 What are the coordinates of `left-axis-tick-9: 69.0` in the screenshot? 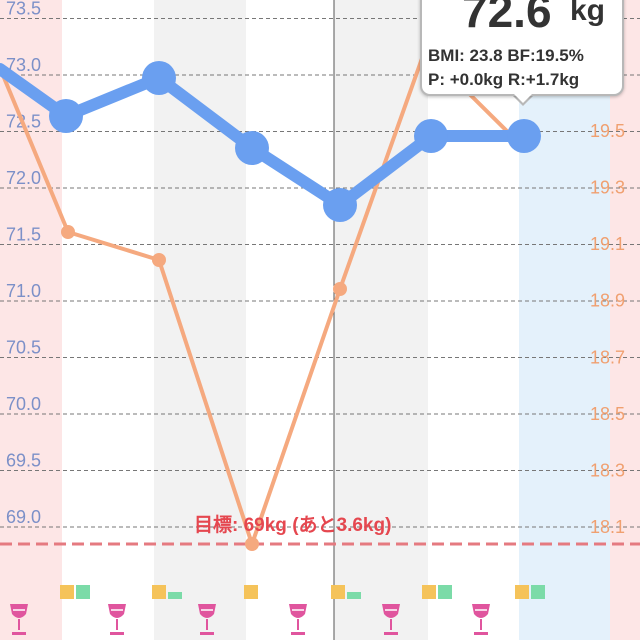 It's located at (23, 517).